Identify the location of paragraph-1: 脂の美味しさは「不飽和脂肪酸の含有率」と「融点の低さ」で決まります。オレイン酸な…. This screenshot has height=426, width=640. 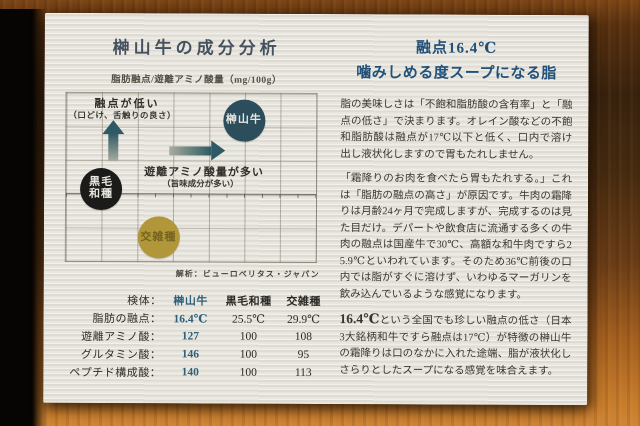
(456, 130).